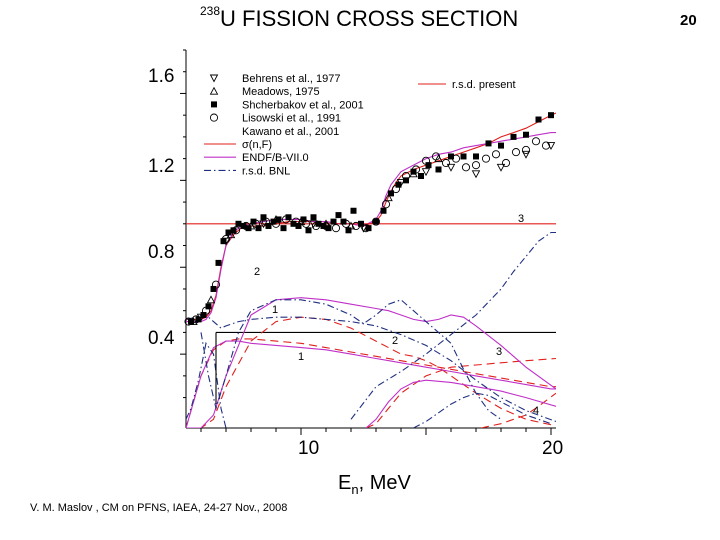 The width and height of the screenshot is (720, 540). I want to click on y-tick-label: 1.2, so click(161, 166).